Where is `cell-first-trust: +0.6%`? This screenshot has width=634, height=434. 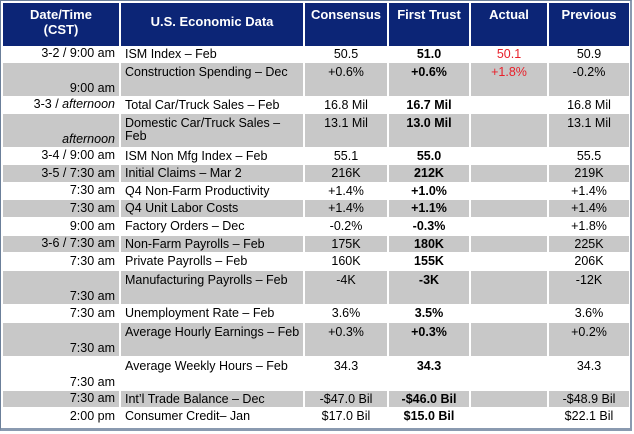 cell-first-trust: +0.6% is located at coordinates (429, 79).